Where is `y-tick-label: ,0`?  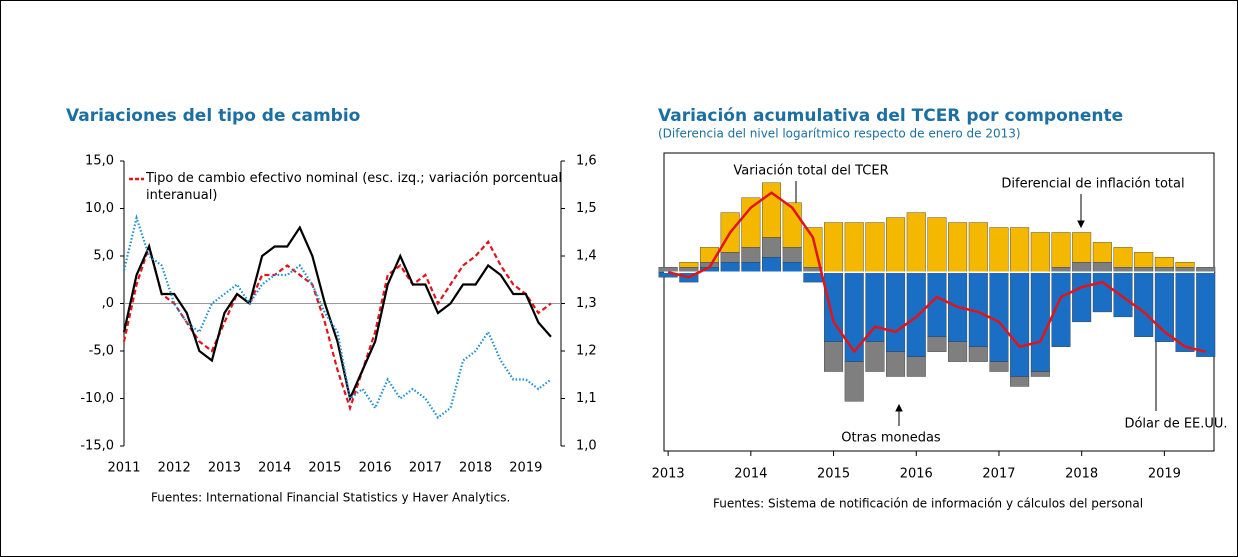
y-tick-label: ,0 is located at coordinates (108, 303).